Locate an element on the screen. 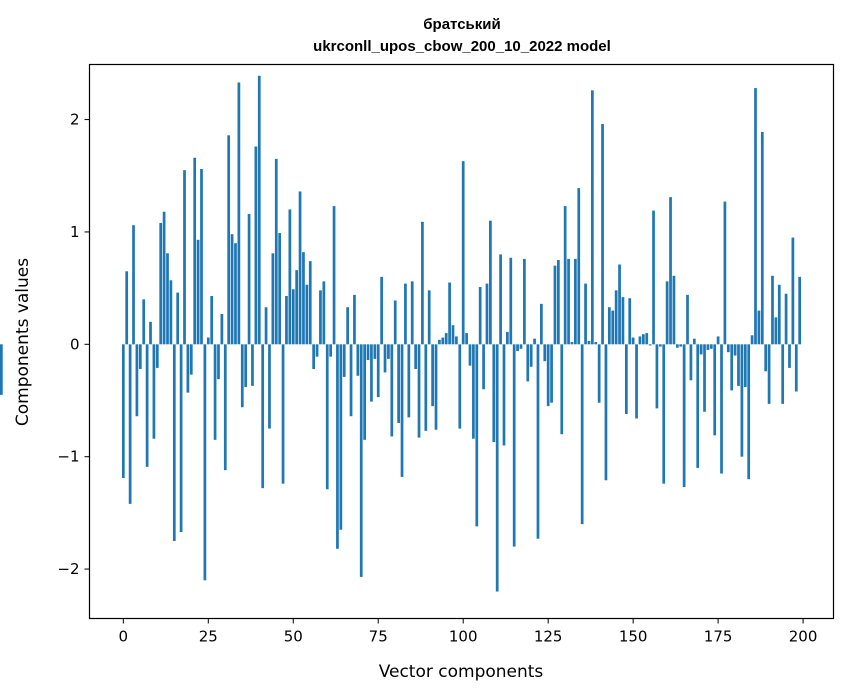 This screenshot has height=696, width=847. x-tick-label: 75 is located at coordinates (378, 637).